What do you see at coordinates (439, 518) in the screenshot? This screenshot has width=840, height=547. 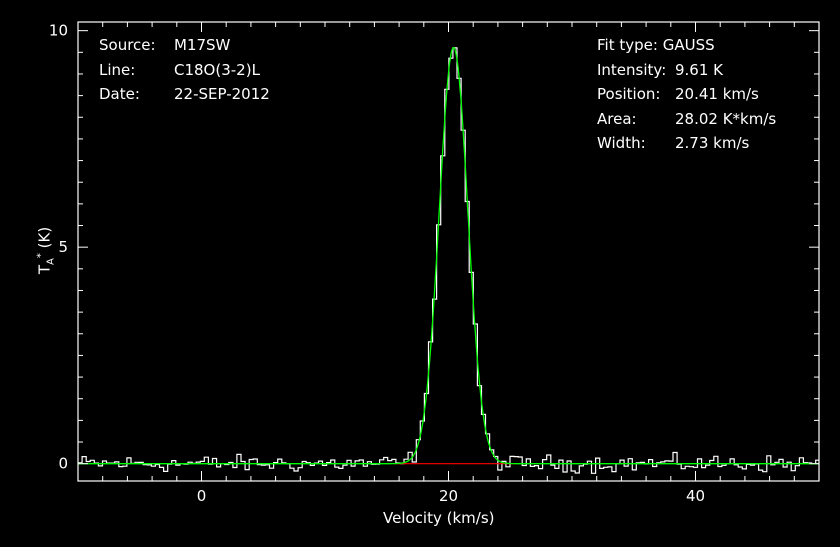 I see `x-axis-label: Velocity (km/s)` at bounding box center [439, 518].